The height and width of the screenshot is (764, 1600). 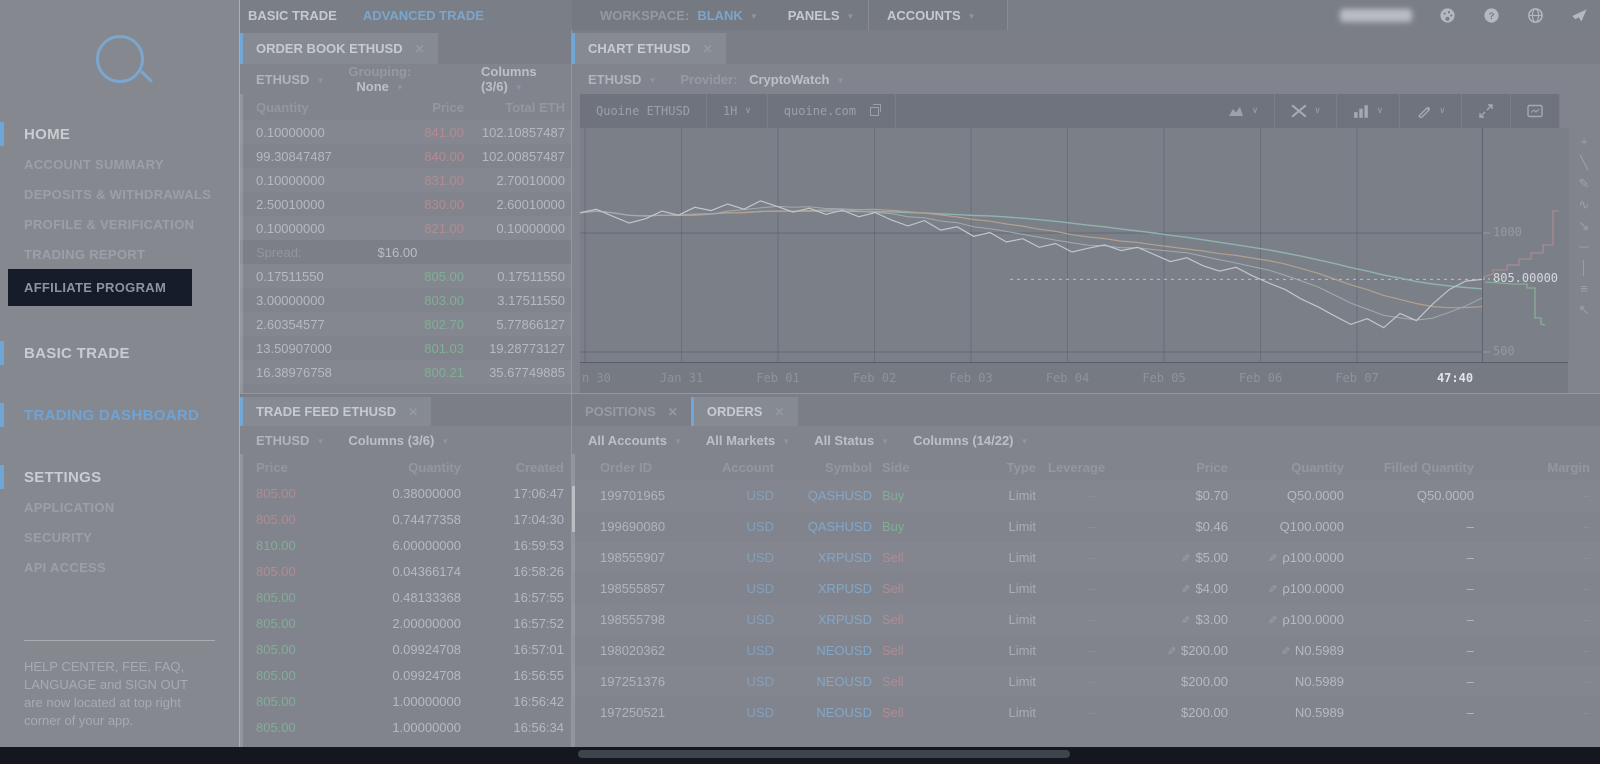 What do you see at coordinates (1535, 111) in the screenshot?
I see `snapshot-button` at bounding box center [1535, 111].